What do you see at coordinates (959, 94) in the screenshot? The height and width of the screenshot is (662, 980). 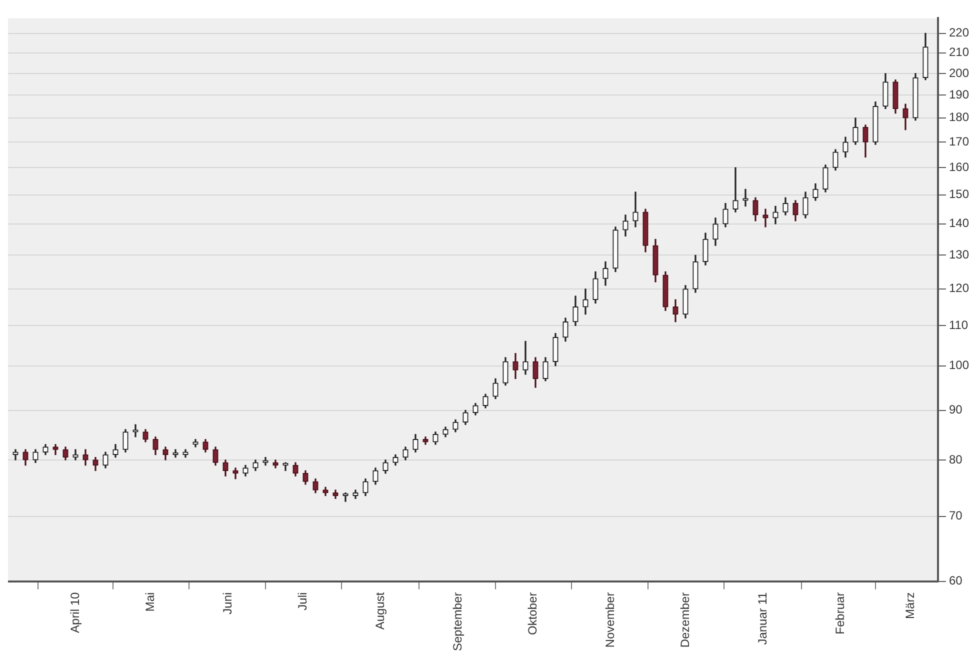 I see `y-tick-label: 190` at bounding box center [959, 94].